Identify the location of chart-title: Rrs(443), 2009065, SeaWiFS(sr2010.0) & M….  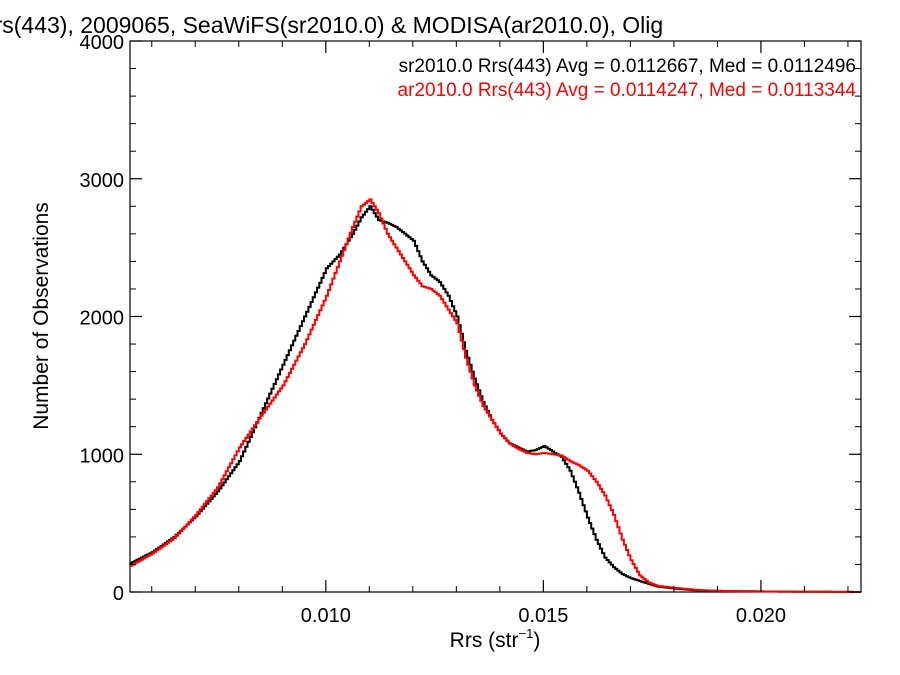
(331, 25).